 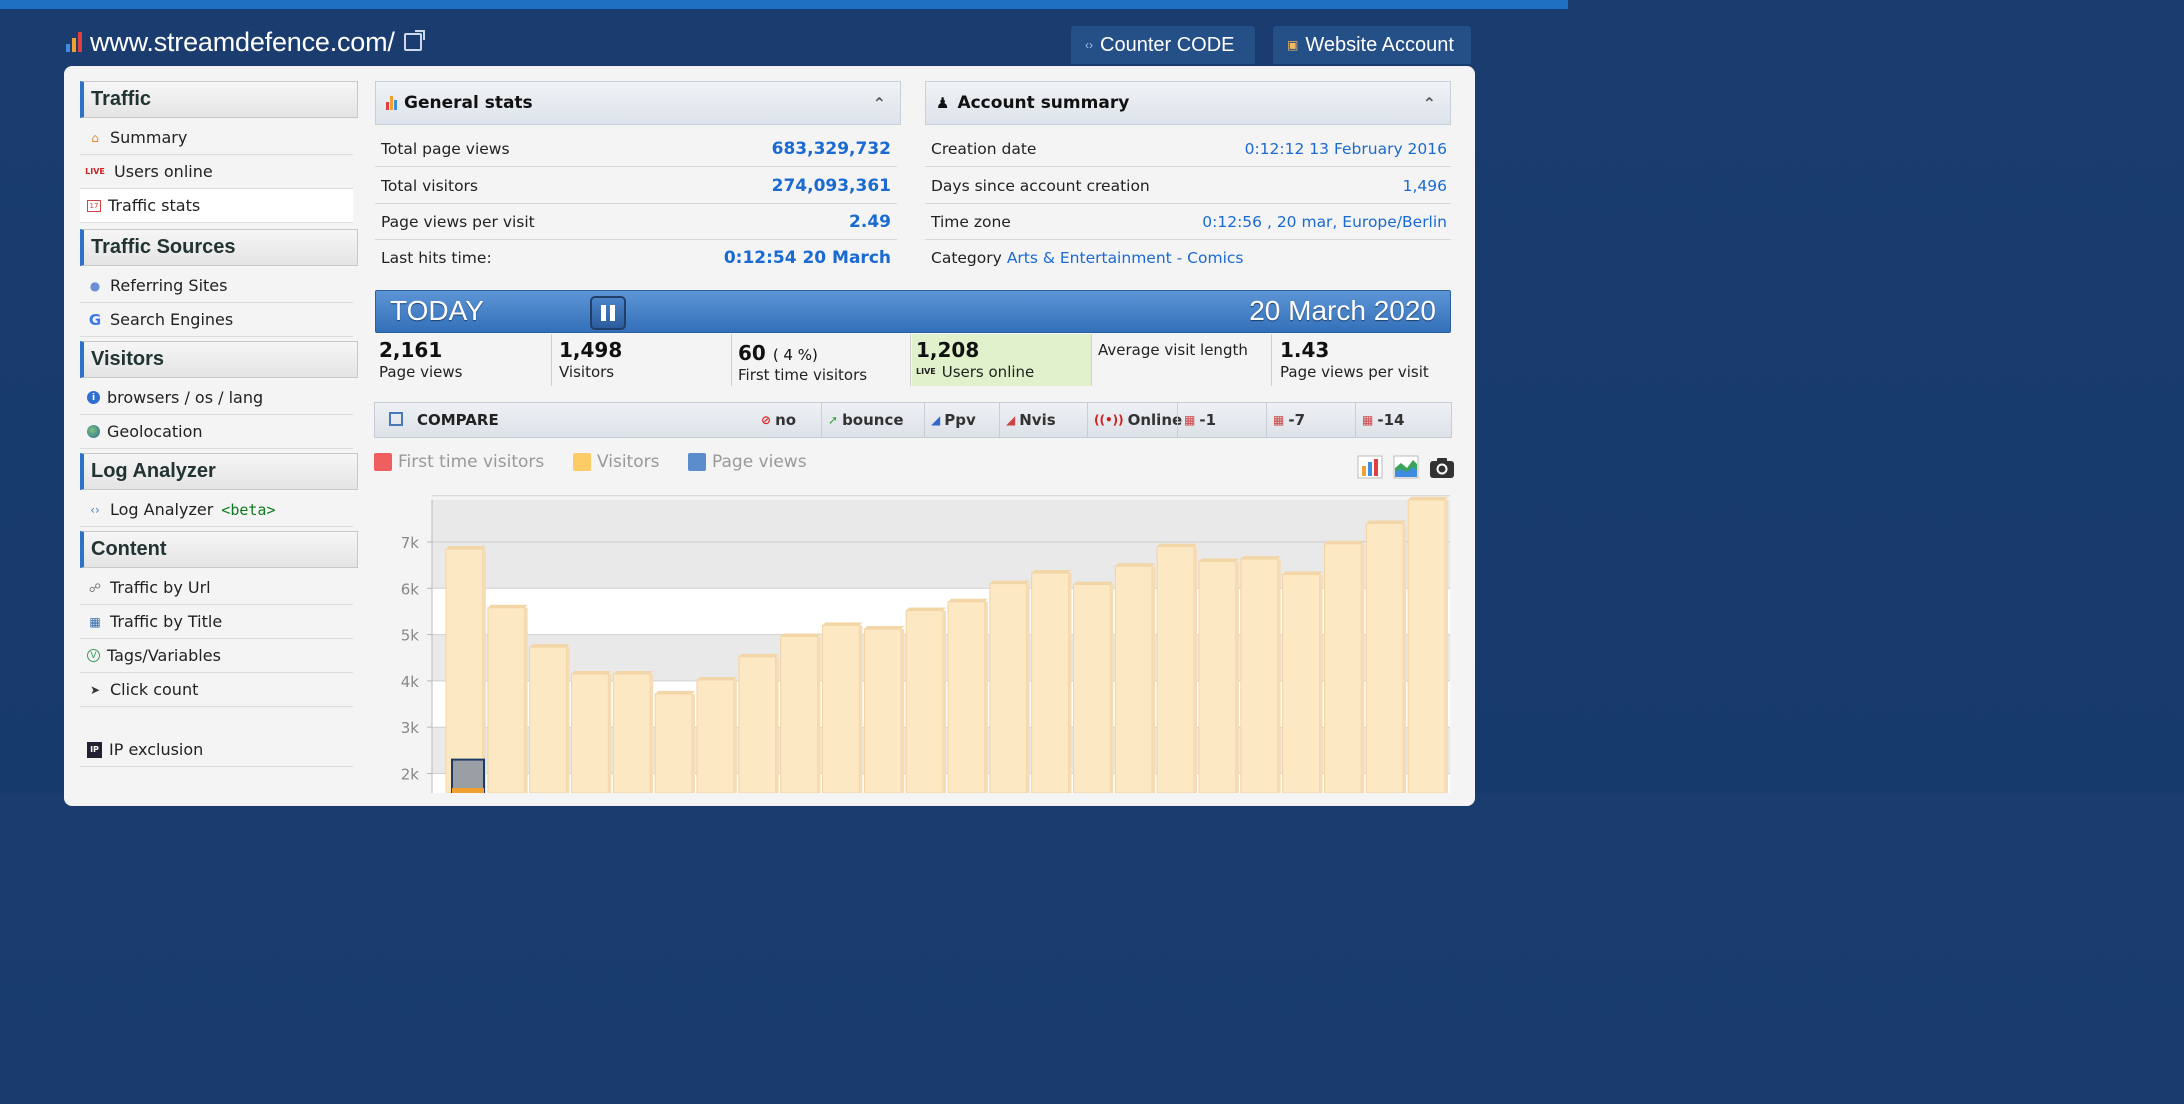 What do you see at coordinates (603, 313) in the screenshot?
I see `pause-icon` at bounding box center [603, 313].